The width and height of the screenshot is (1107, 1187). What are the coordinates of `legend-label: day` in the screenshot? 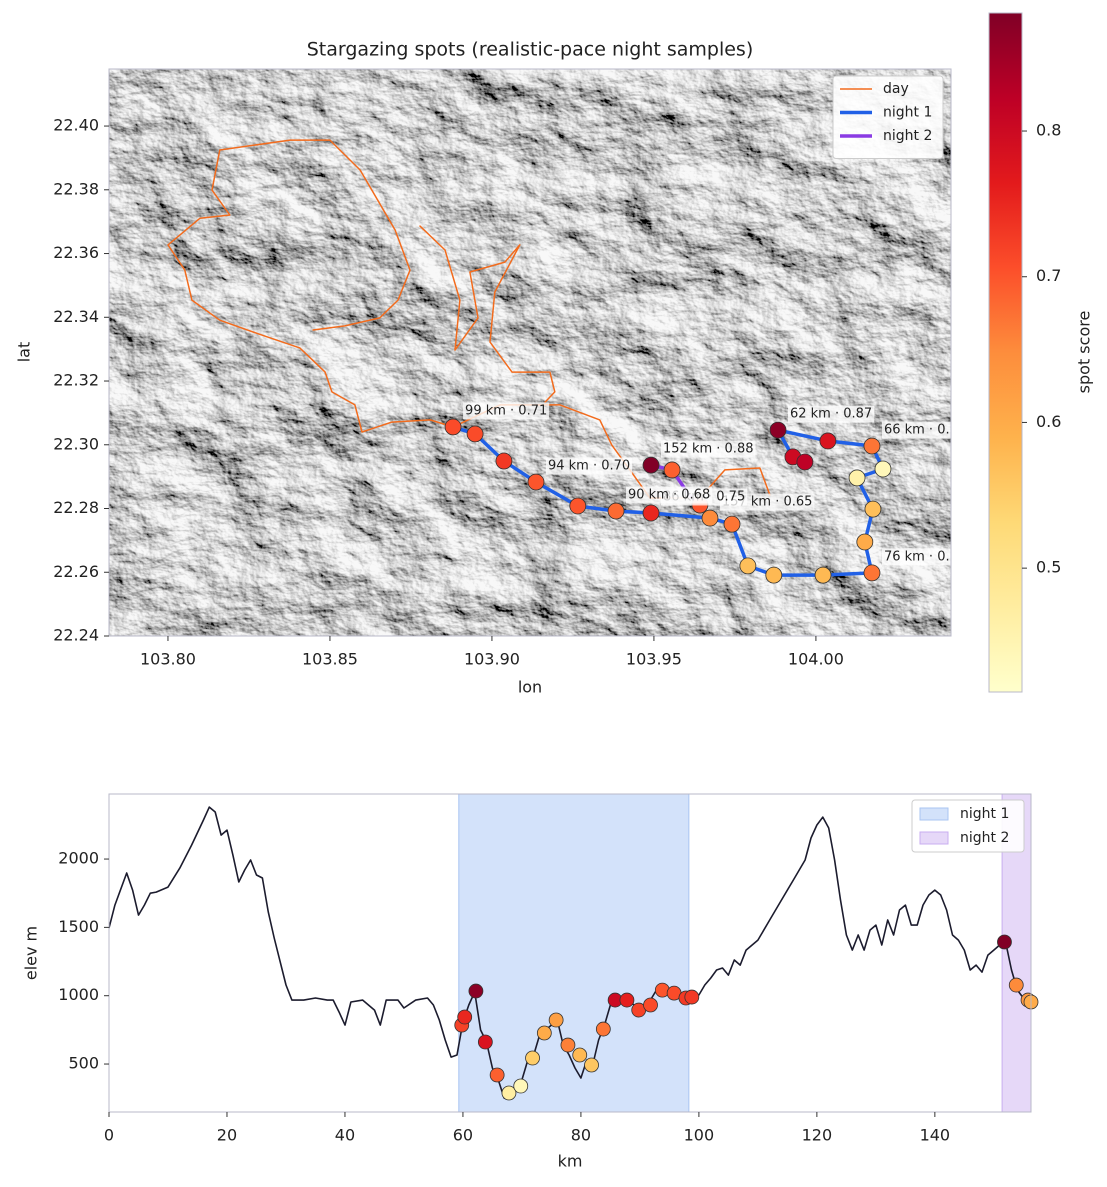 It's located at (896, 89).